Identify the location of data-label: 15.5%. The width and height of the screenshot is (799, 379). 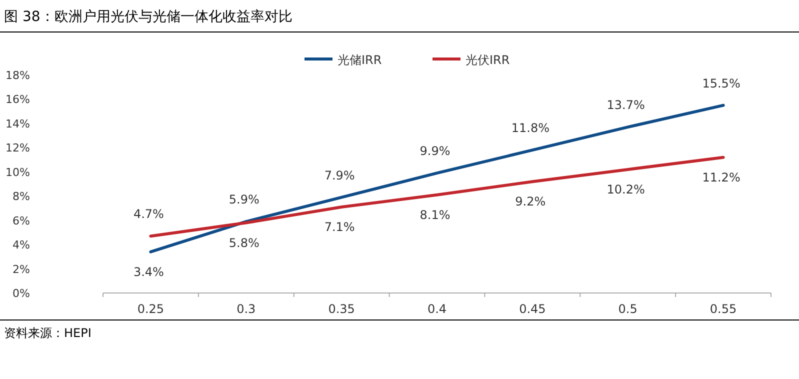
(721, 83).